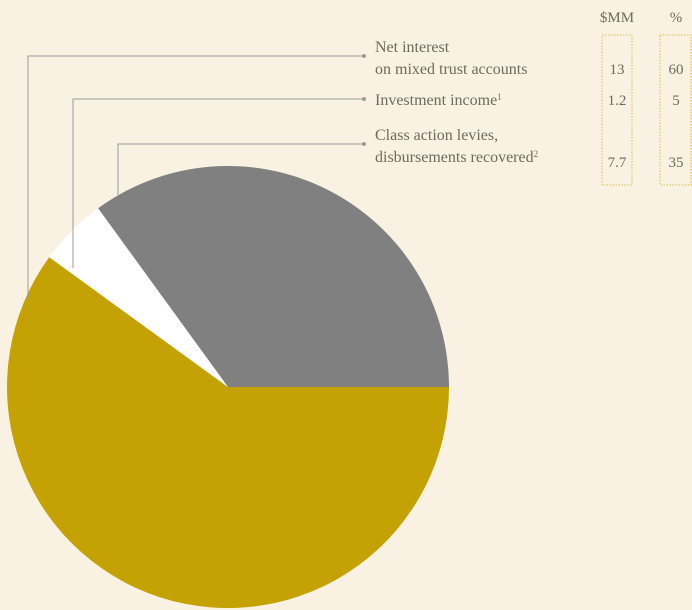 Image resolution: width=692 pixels, height=610 pixels. Describe the element at coordinates (364, 56) in the screenshot. I see `leader-dot-net-interest` at that location.